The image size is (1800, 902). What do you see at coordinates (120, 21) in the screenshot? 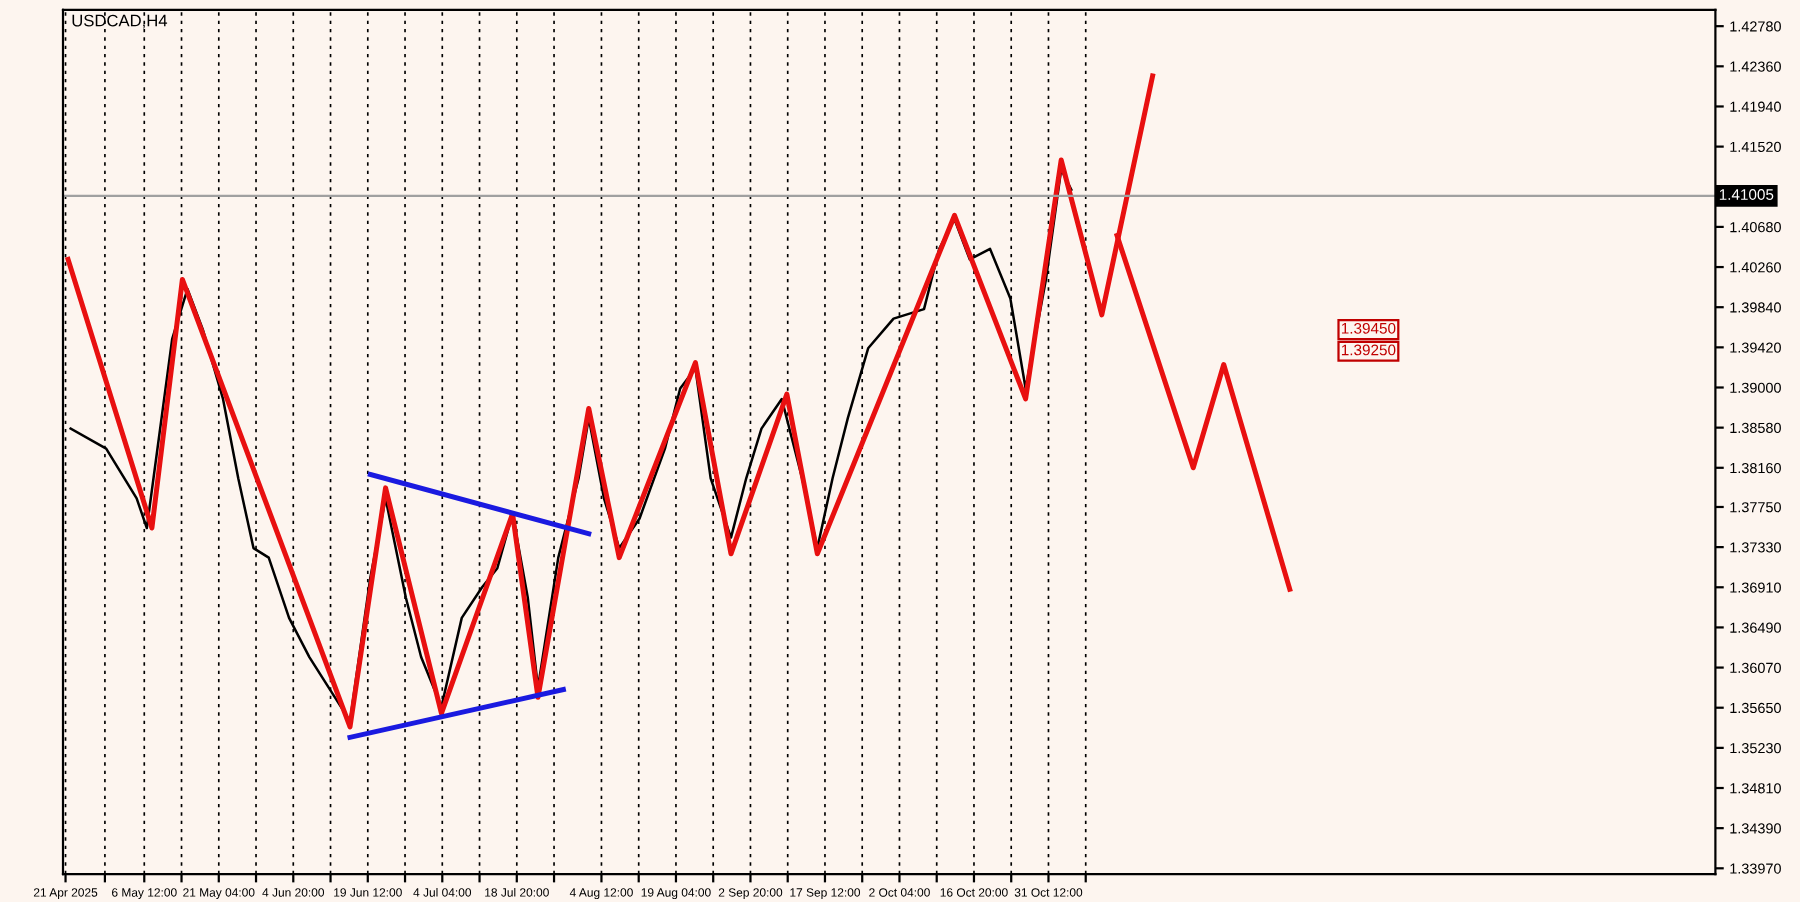
I see `chart-title: USDCAD,H4` at bounding box center [120, 21].